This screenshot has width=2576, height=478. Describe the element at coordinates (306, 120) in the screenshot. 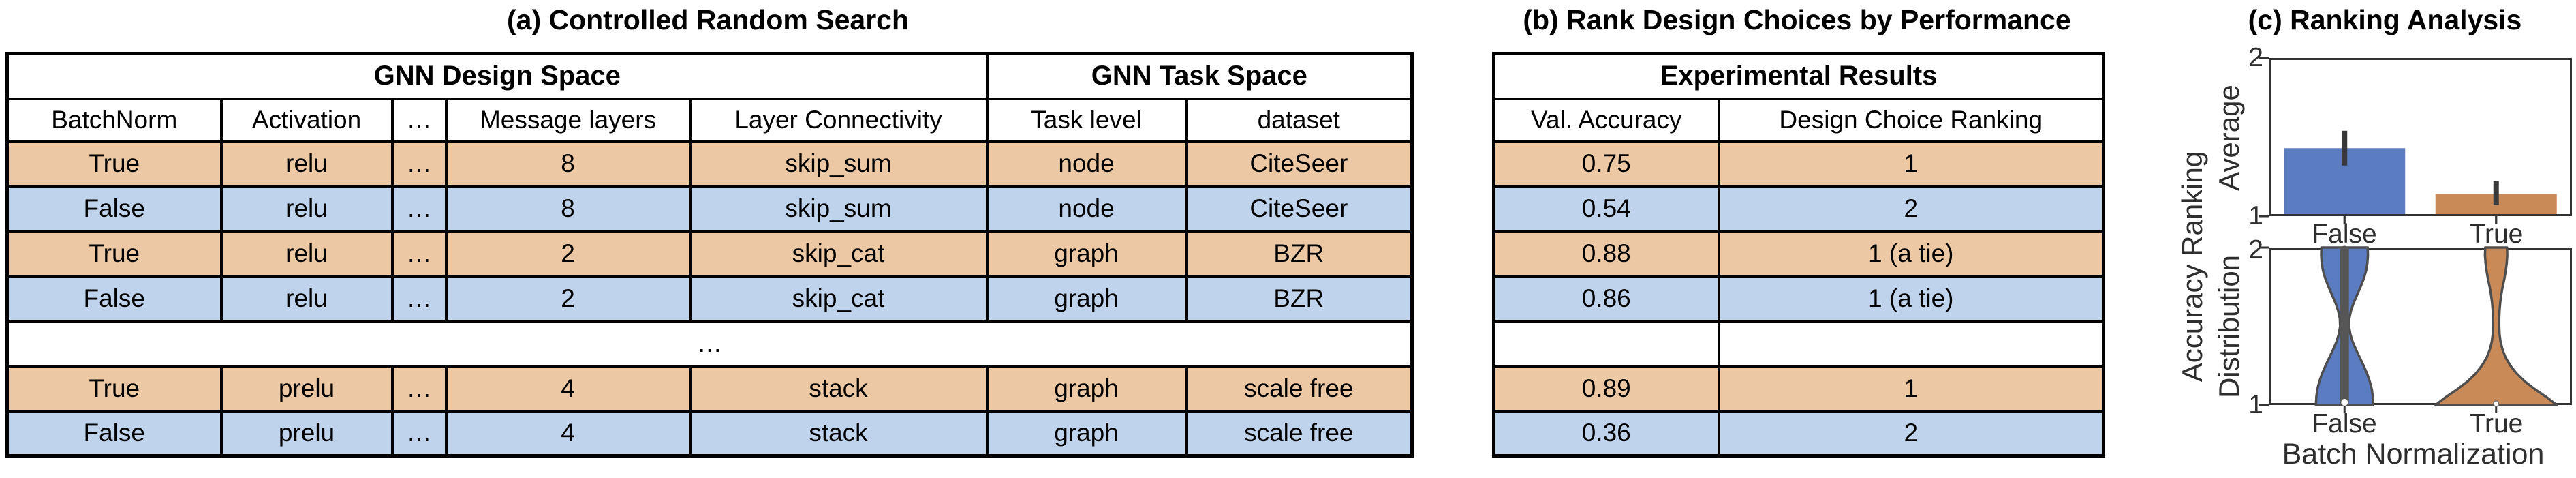

I see `column-header-activation: Activation` at that location.